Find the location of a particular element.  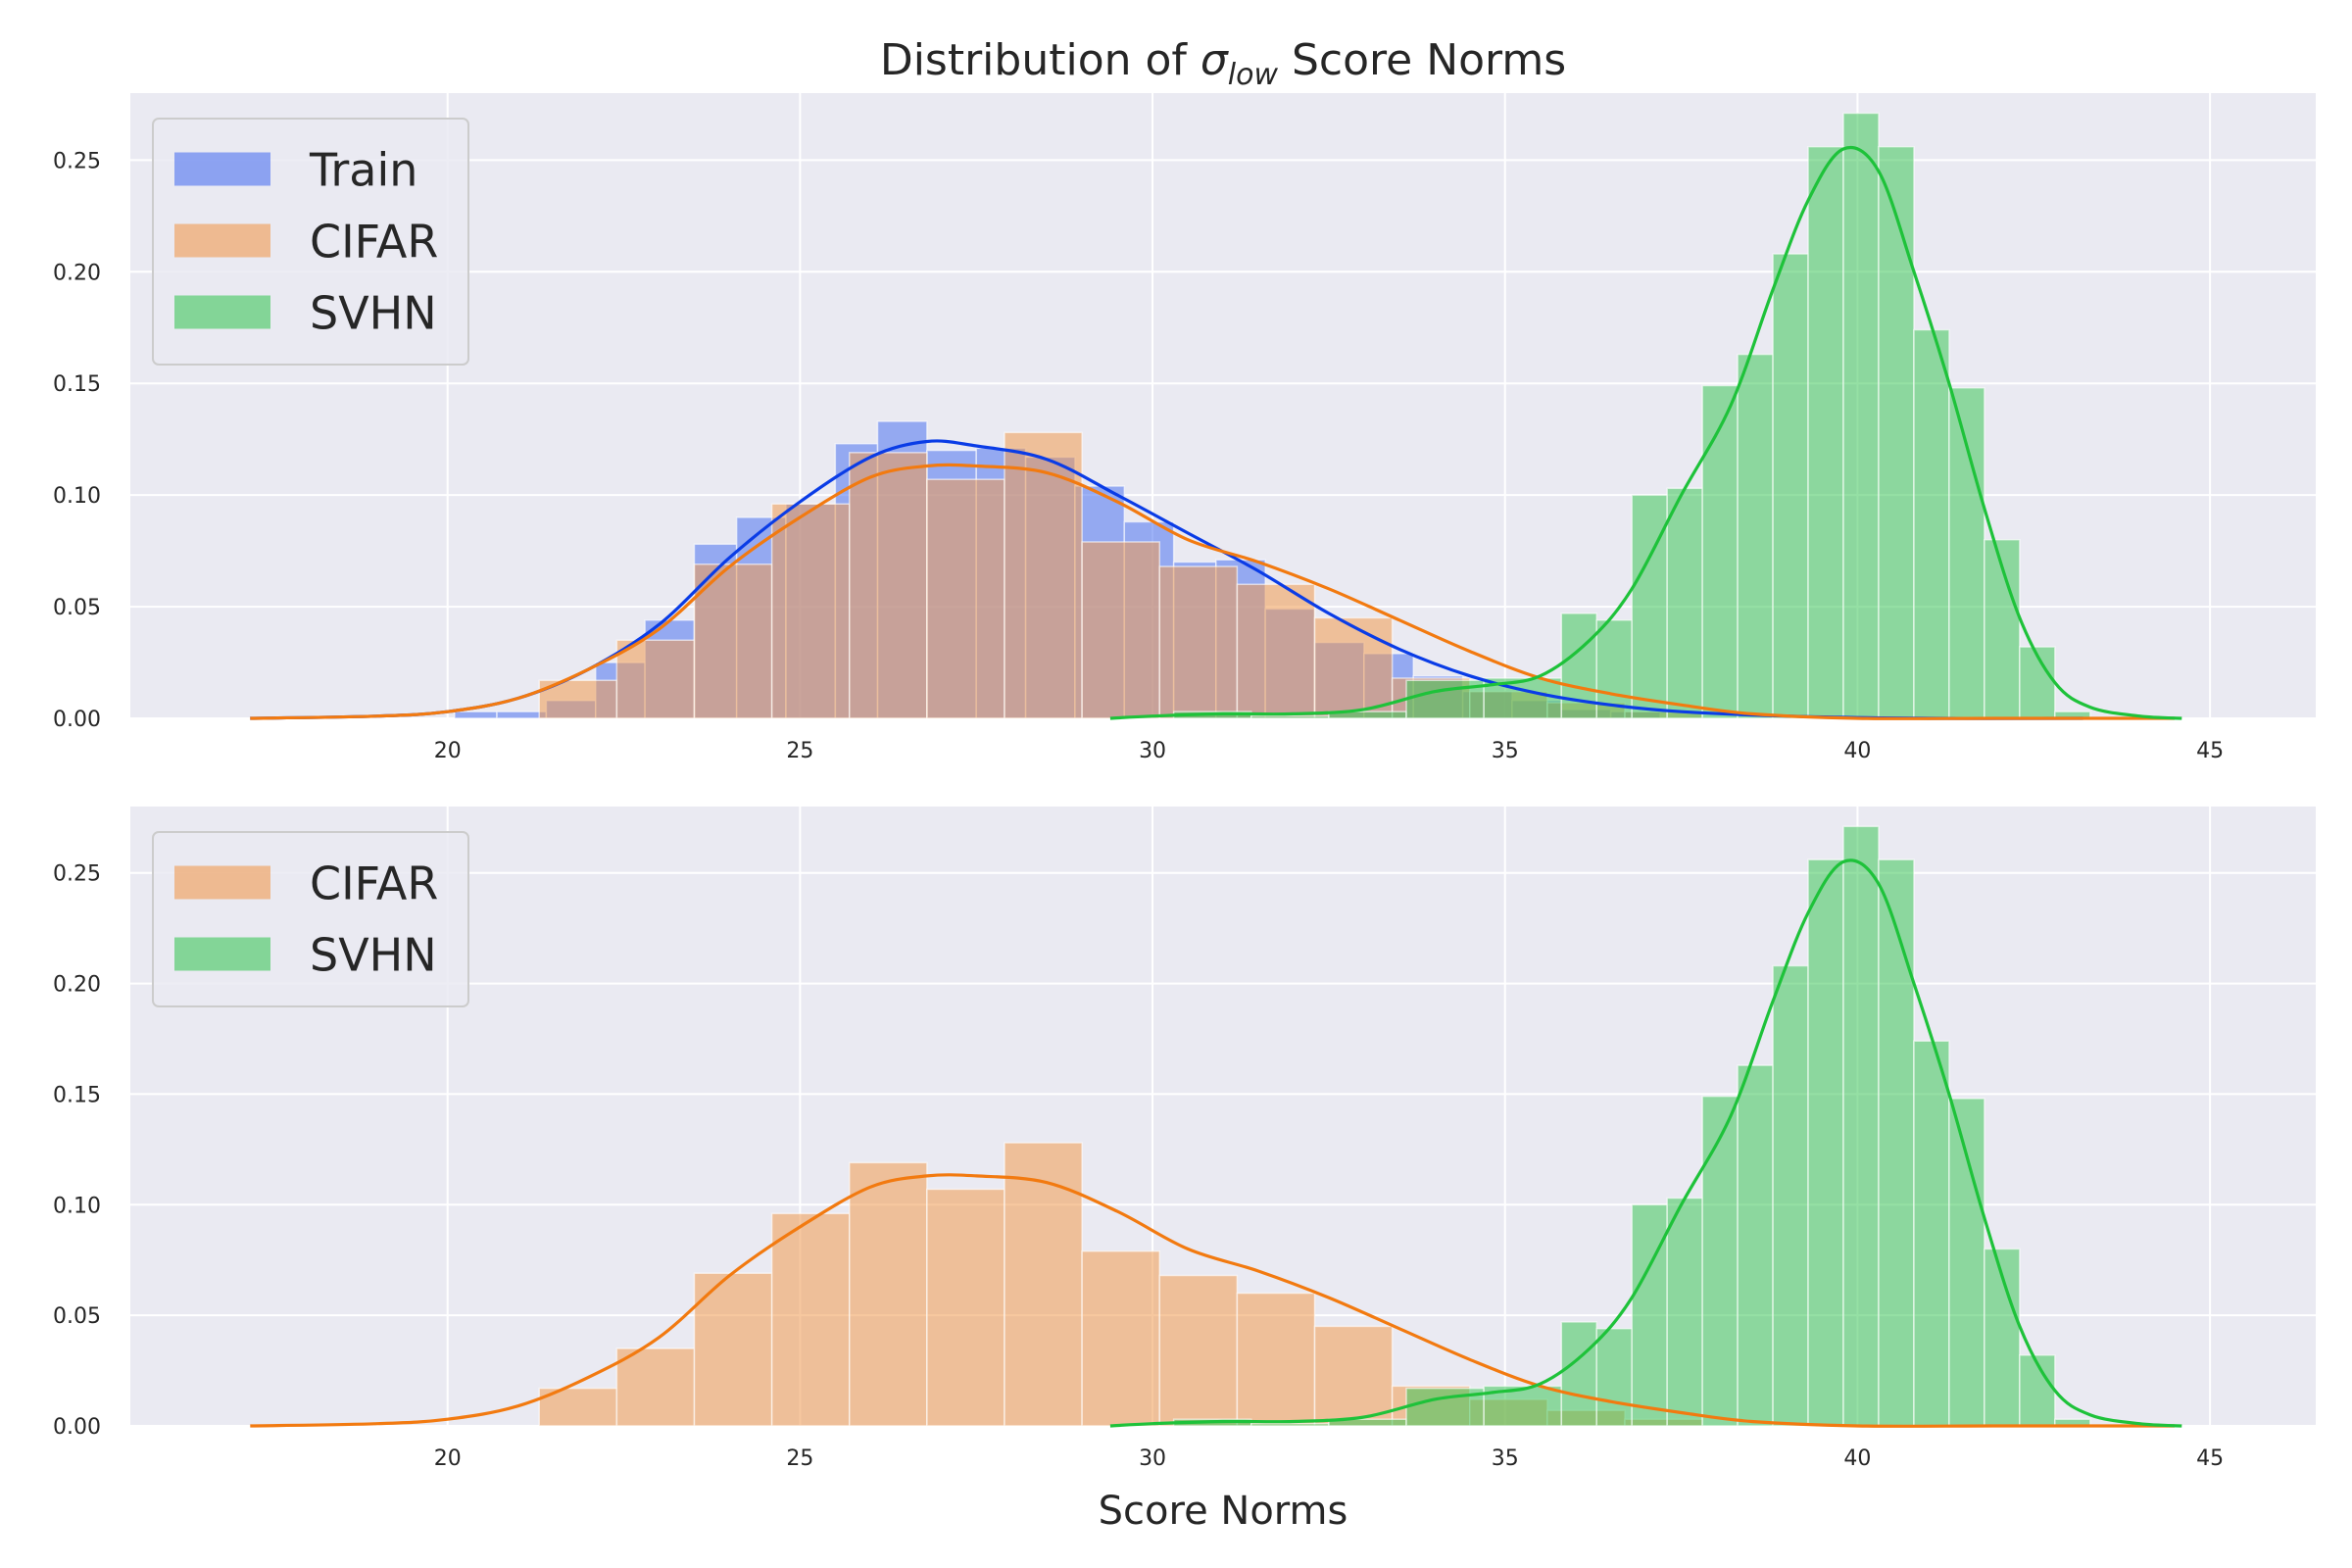

series-cifar-bars is located at coordinates (1120, 575).